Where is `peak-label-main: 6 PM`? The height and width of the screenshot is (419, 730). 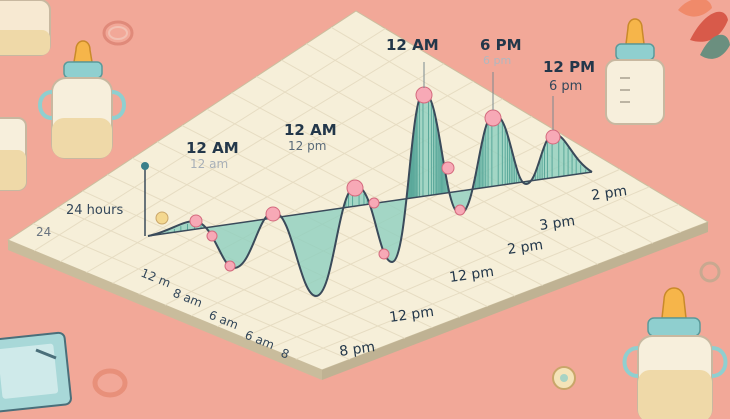
peak-label-main: 6 PM is located at coordinates (501, 45).